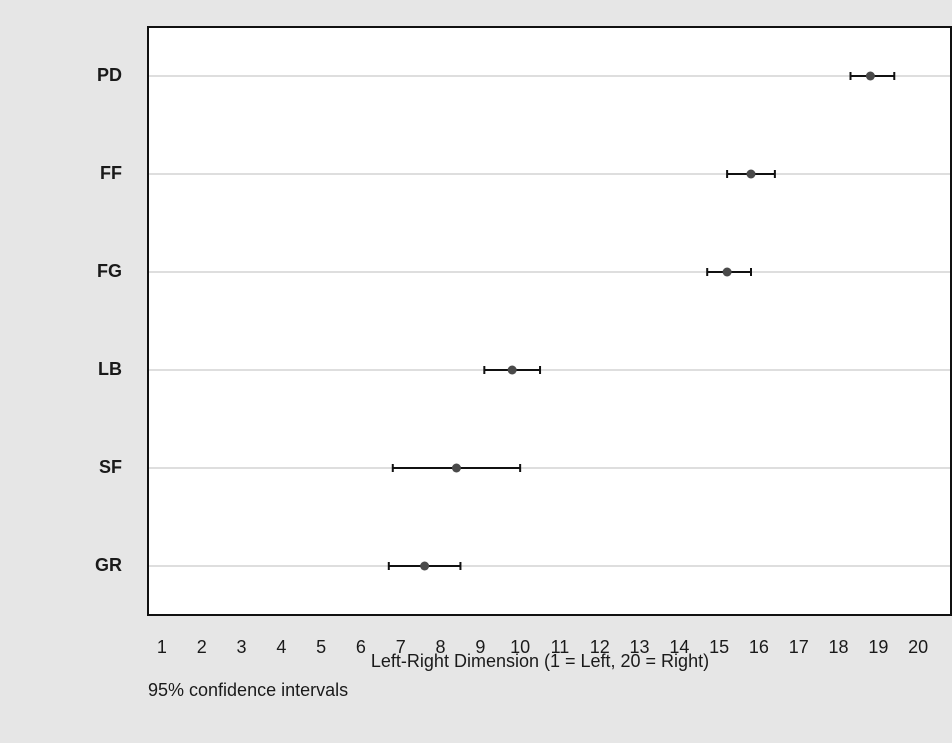 The image size is (952, 743). Describe the element at coordinates (202, 647) in the screenshot. I see `x-tick-label: 2` at that location.